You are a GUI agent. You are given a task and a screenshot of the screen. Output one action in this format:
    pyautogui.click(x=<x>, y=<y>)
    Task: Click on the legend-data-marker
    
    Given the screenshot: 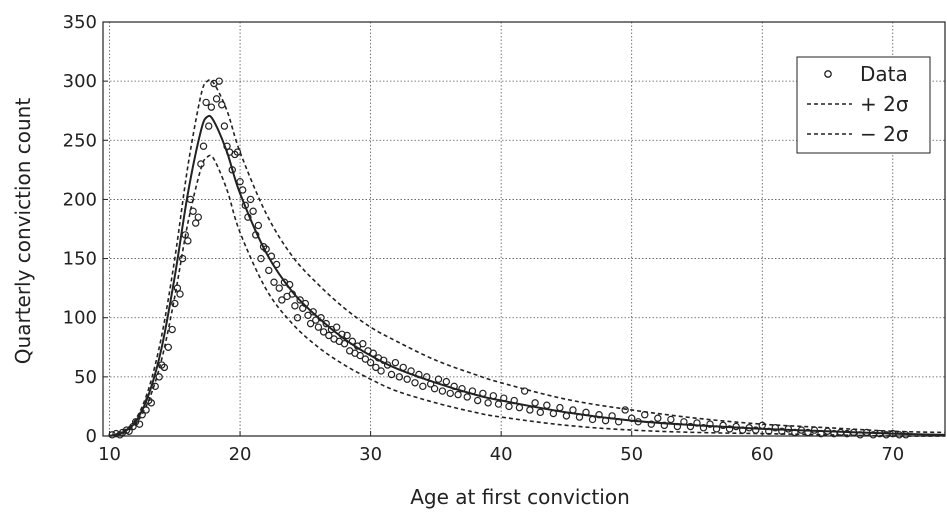 What is the action you would take?
    pyautogui.click(x=828, y=74)
    